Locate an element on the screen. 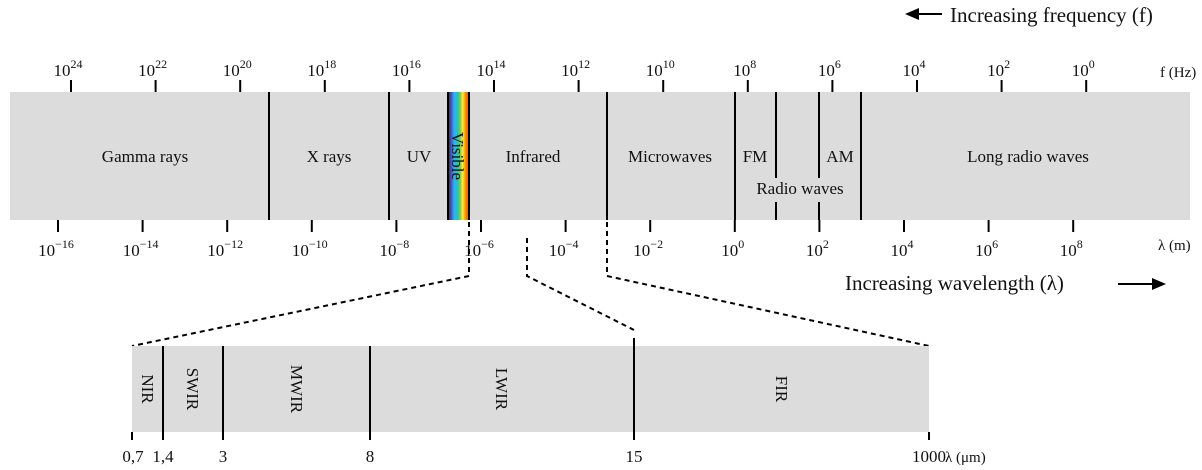 Image resolution: width=1202 pixels, height=470 pixels. wavelength-tick-label: 10⁸ is located at coordinates (1071, 248).